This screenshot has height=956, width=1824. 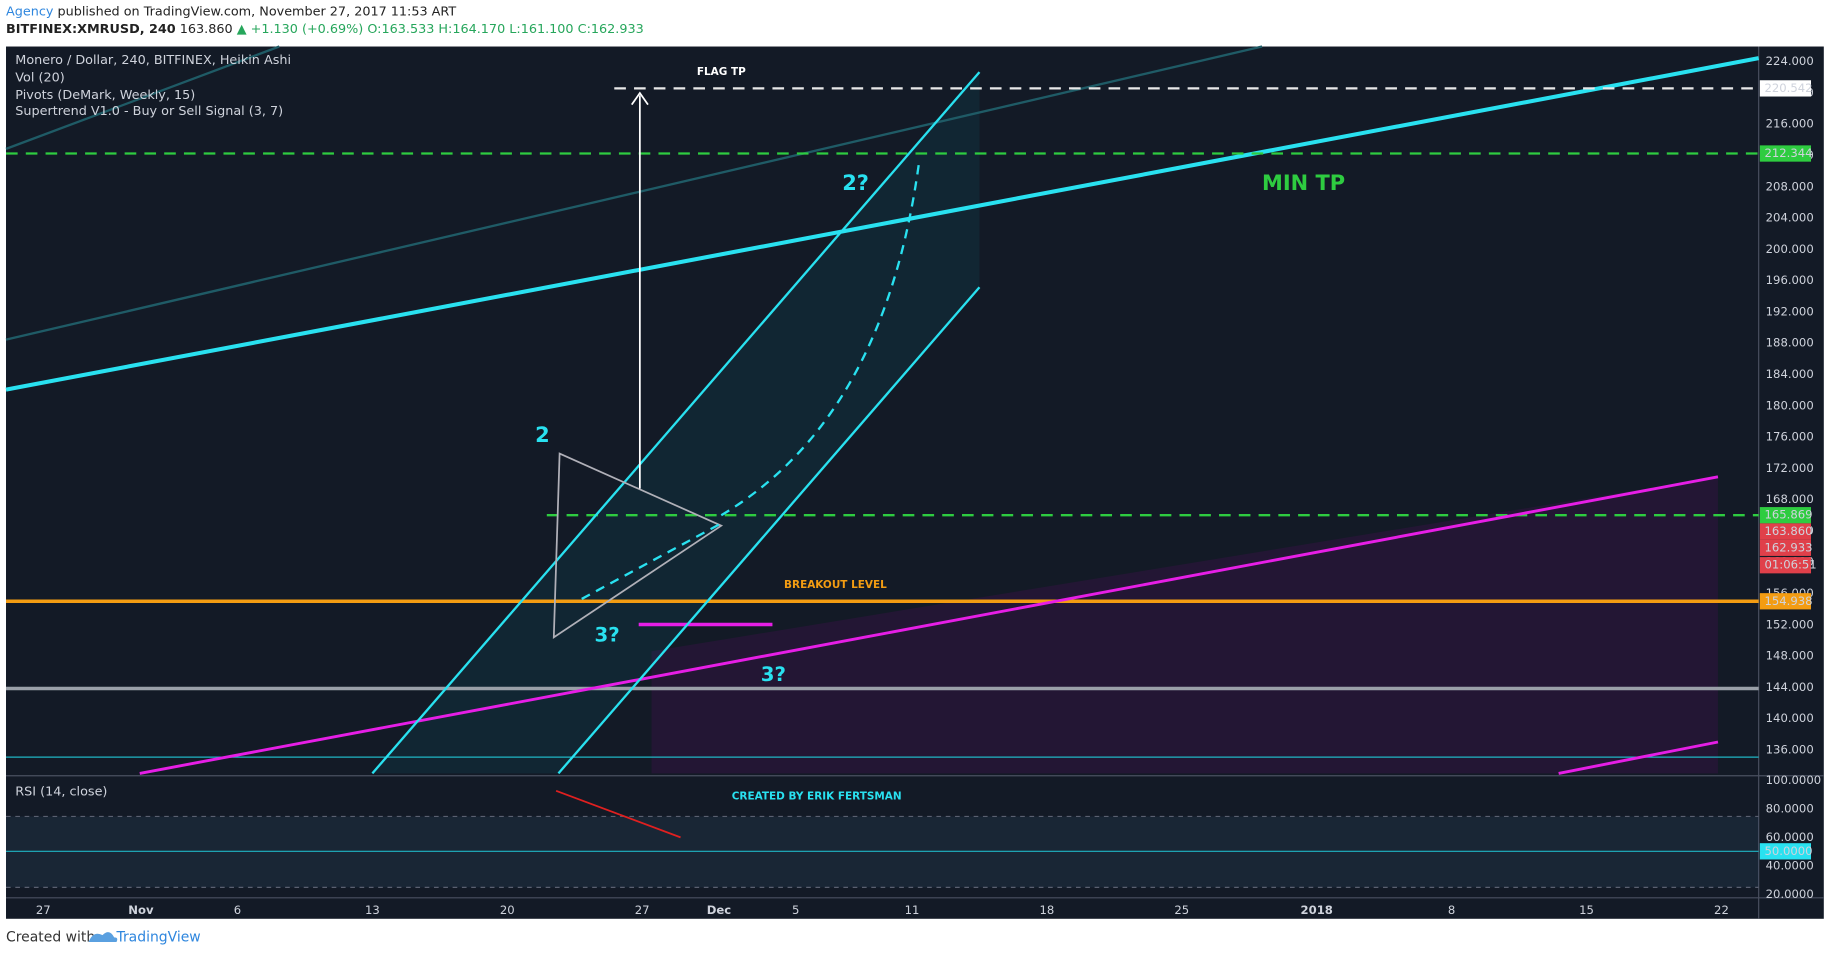 I want to click on annotation: FLAG TP, so click(x=721, y=72).